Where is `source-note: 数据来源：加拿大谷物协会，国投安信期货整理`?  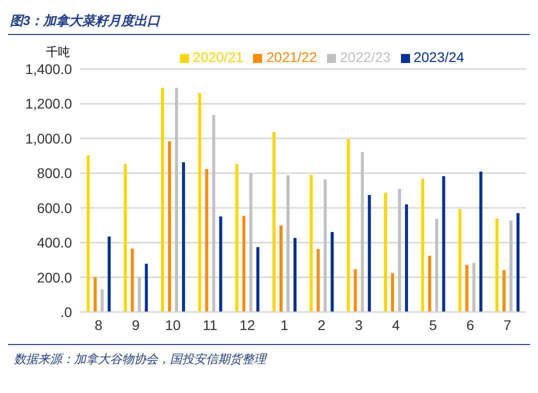 source-note: 数据来源：加拿大谷物协会，国投安信期货整理 is located at coordinates (269, 356).